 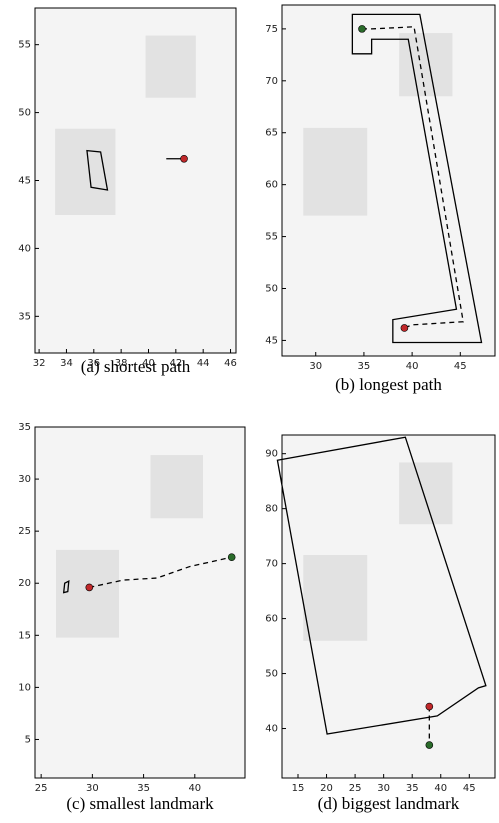 I want to click on y-tick-label: 80, so click(x=271, y=509).